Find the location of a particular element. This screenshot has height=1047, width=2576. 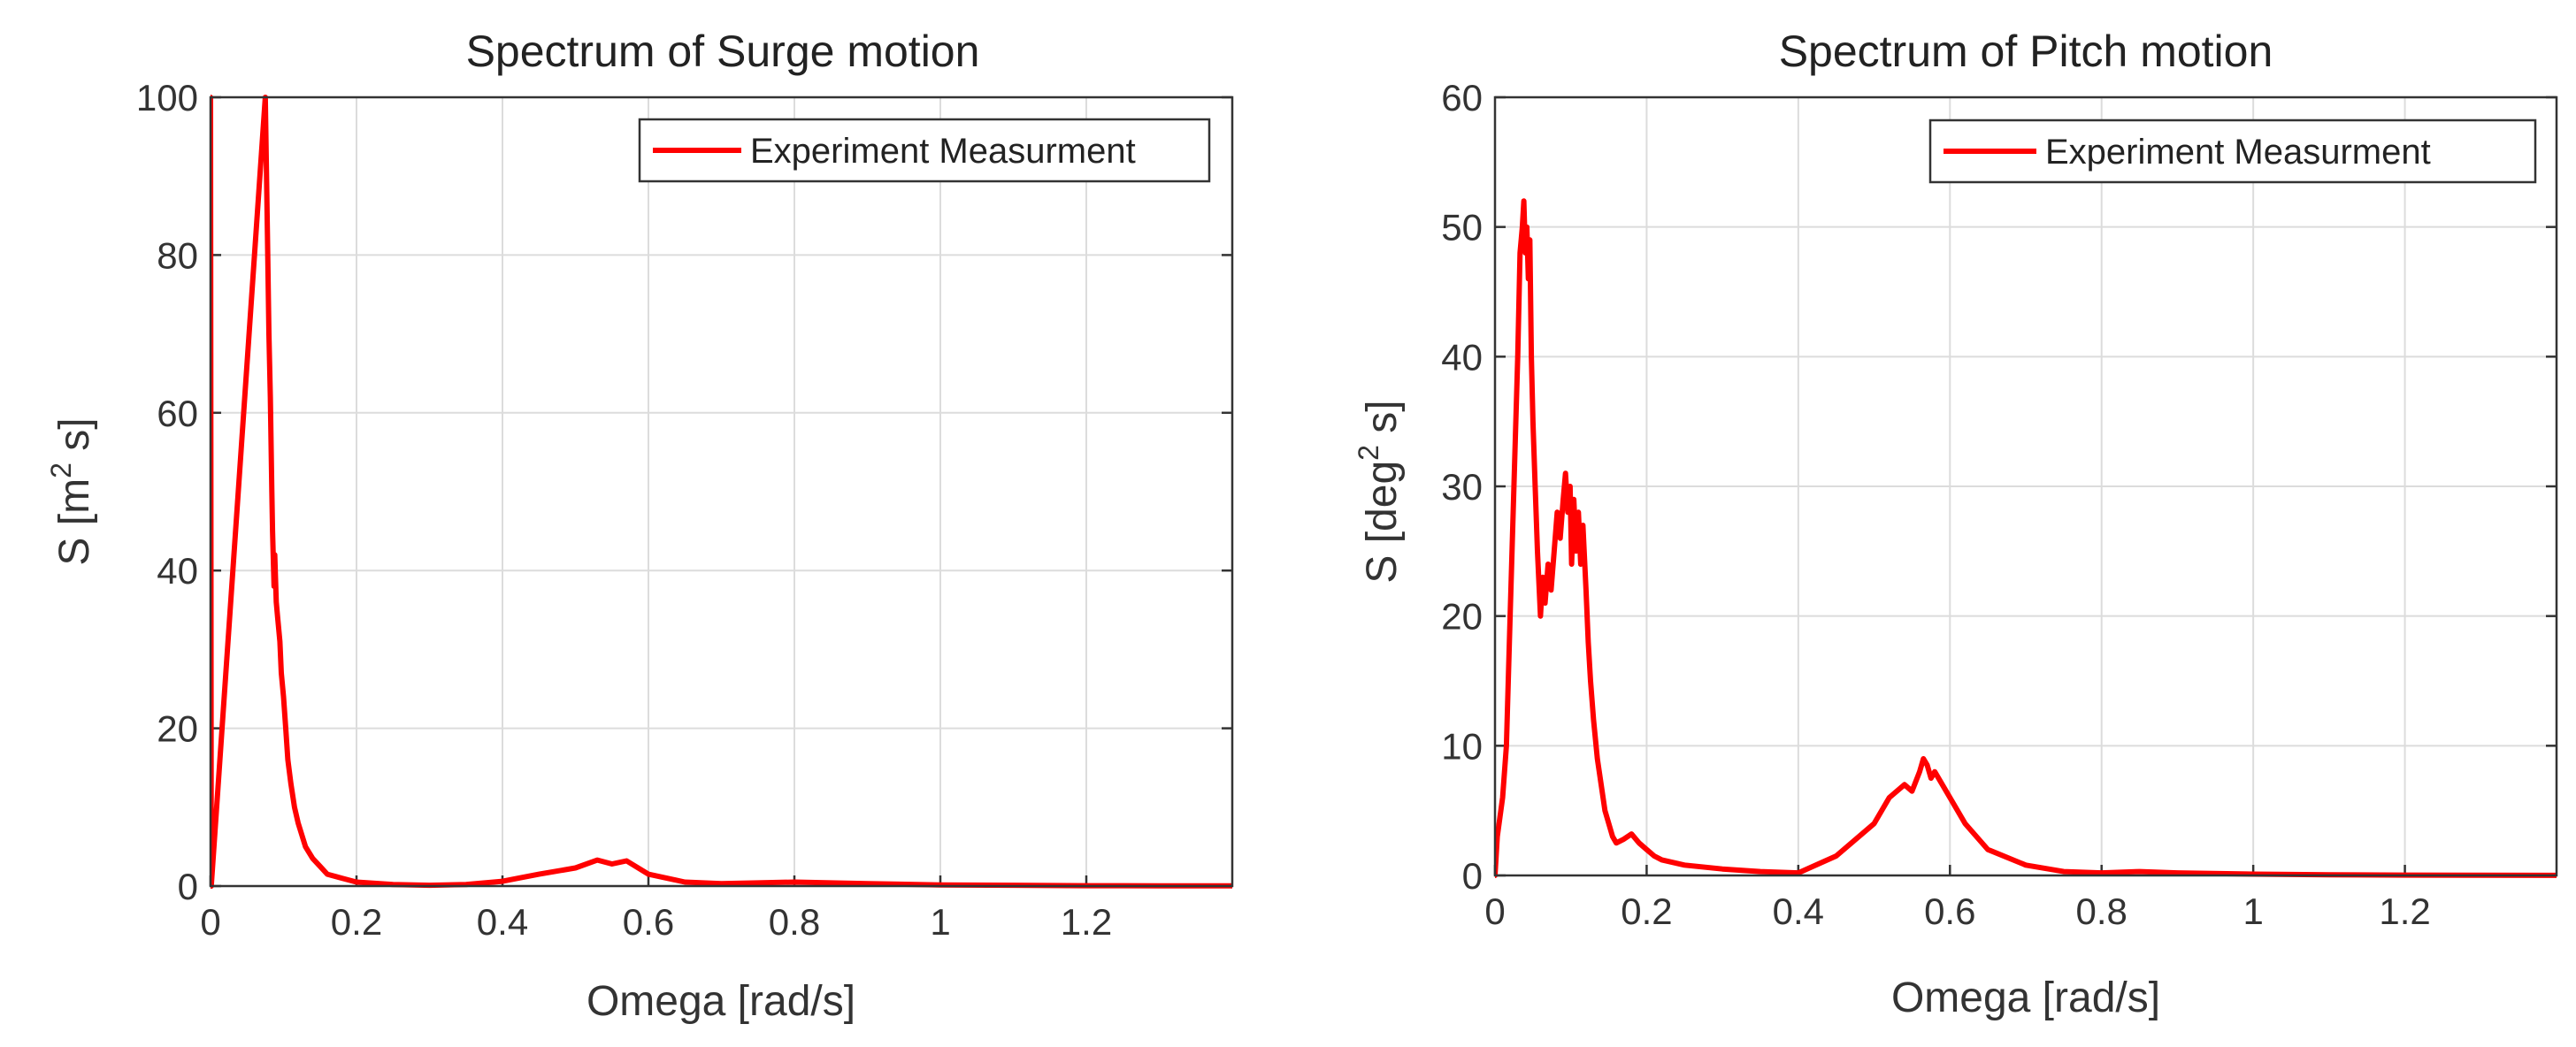

surge-y-axis-label-base: S [m is located at coordinates (74, 522).